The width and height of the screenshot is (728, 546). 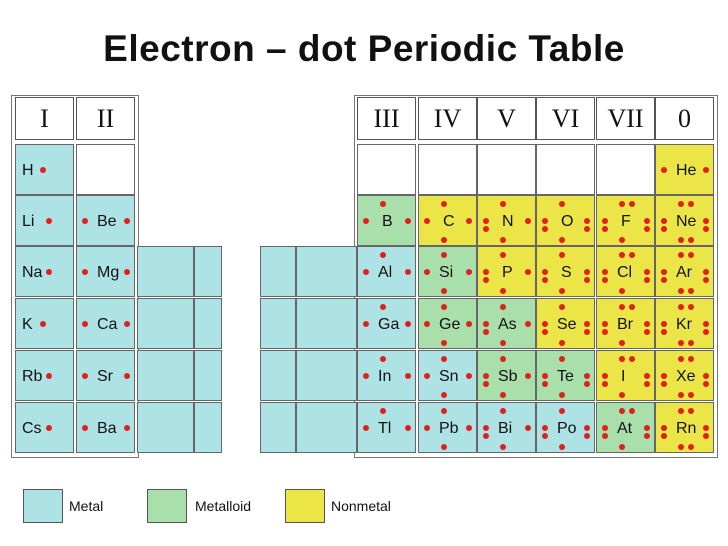 What do you see at coordinates (105, 427) in the screenshot?
I see `element-cell-ba: Ba` at bounding box center [105, 427].